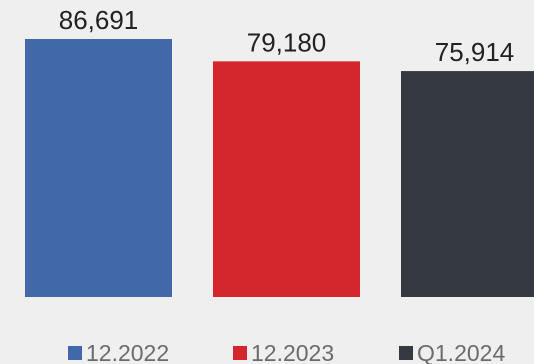 This screenshot has height=364, width=534. I want to click on value-label-1: 86,691, so click(99, 20).